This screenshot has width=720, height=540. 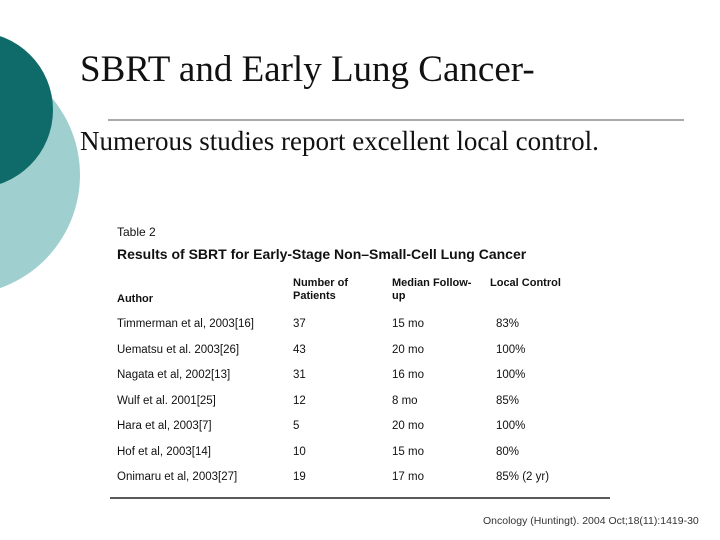 What do you see at coordinates (508, 324) in the screenshot?
I see `table-cell: 83%` at bounding box center [508, 324].